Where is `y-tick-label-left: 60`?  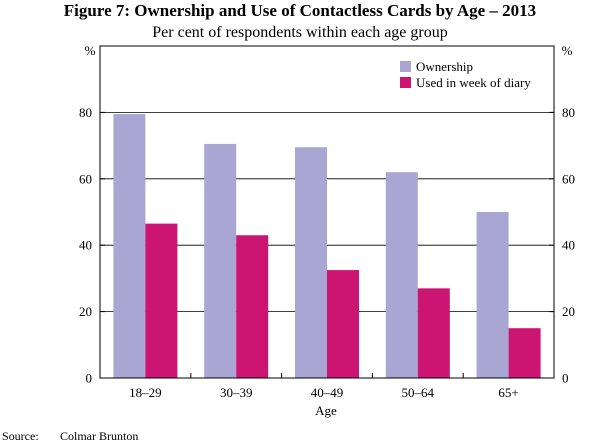 y-tick-label-left: 60 is located at coordinates (85, 178).